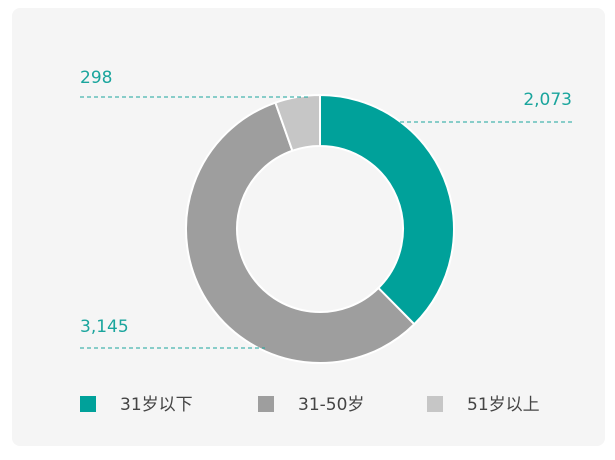 The width and height of the screenshot is (615, 460). Describe the element at coordinates (96, 78) in the screenshot. I see `data-label: 298` at that location.